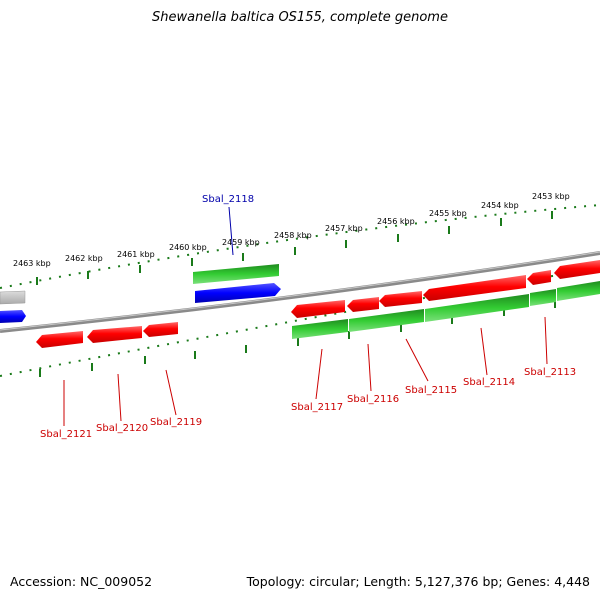  I want to click on gene-arrow-blue, so click(13, 316).